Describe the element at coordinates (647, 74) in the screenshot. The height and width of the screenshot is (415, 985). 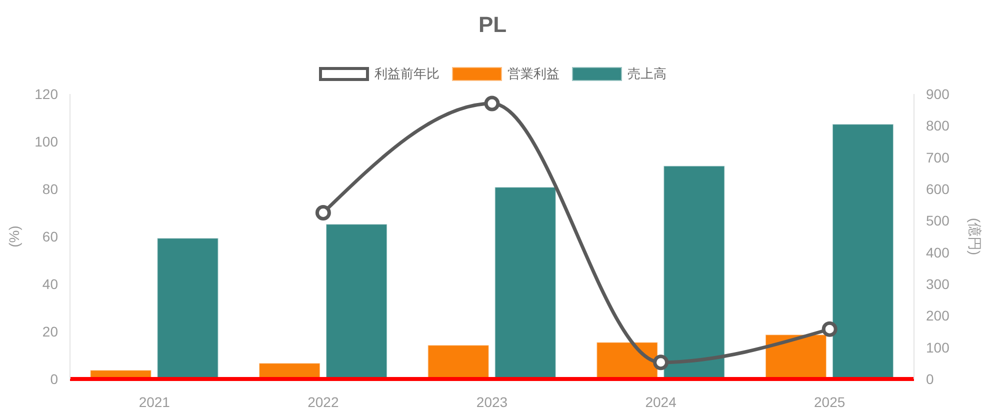
I see `legend-label: 売上高` at that location.